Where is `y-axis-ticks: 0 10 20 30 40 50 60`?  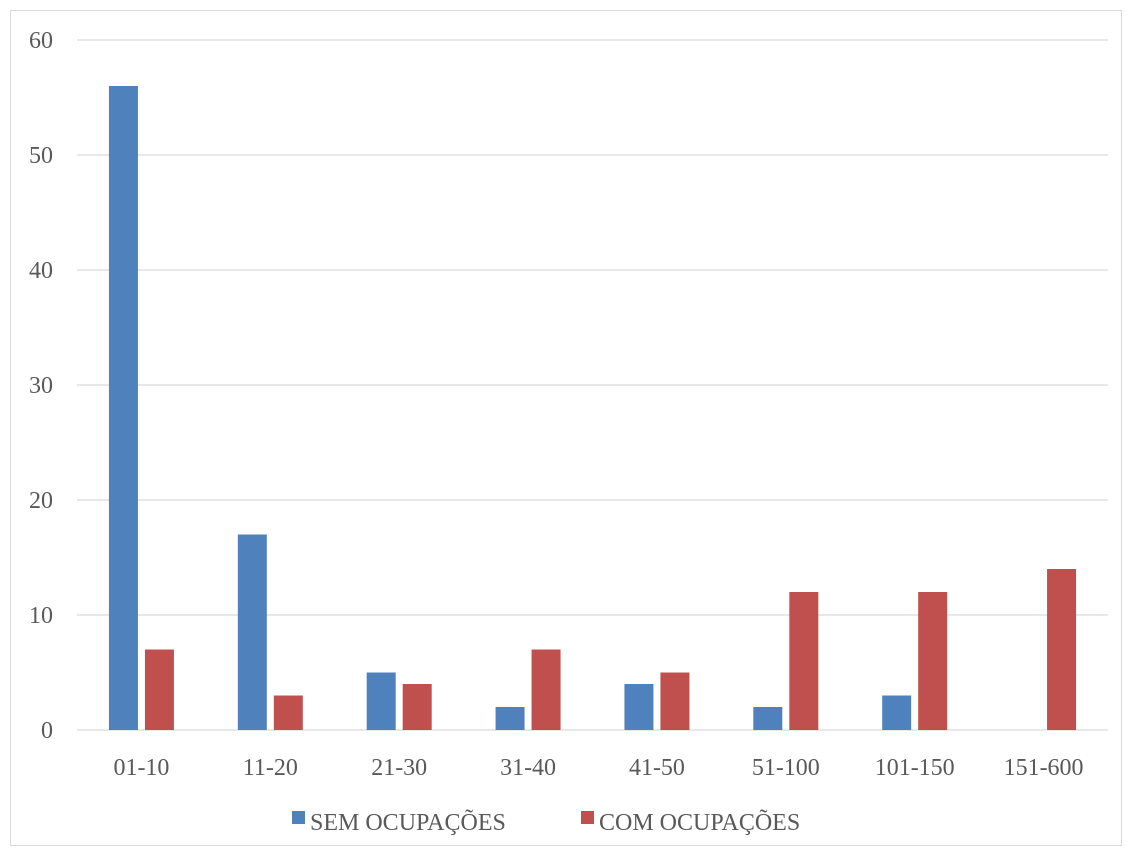 y-axis-ticks: 0 10 20 30 40 50 60 is located at coordinates (41, 386).